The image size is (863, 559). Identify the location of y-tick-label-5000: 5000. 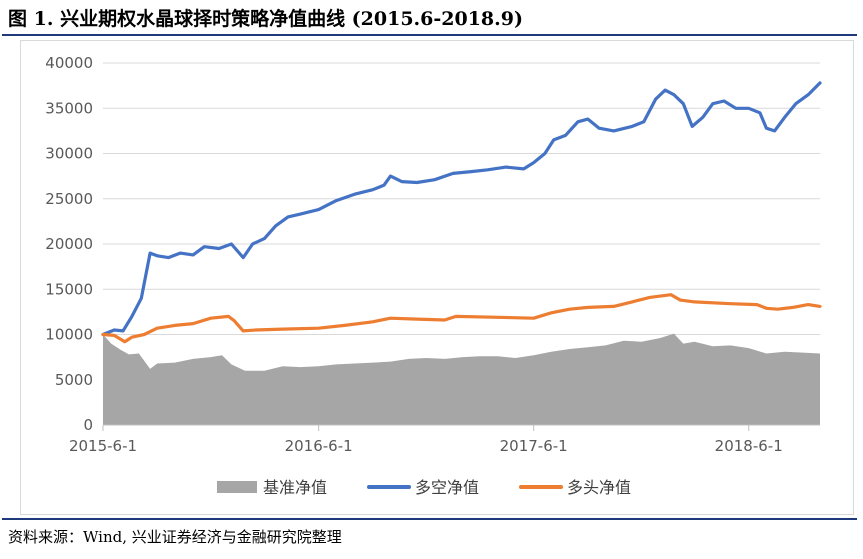
(74, 380).